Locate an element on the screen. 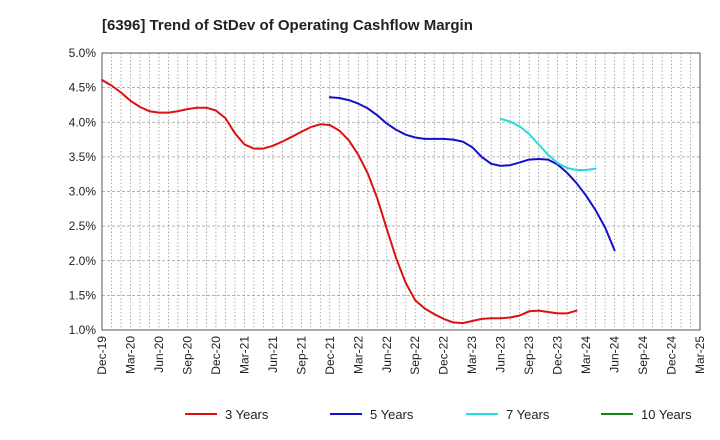 The height and width of the screenshot is (440, 720). x-tick-label: Jun-23 is located at coordinates (501, 354).